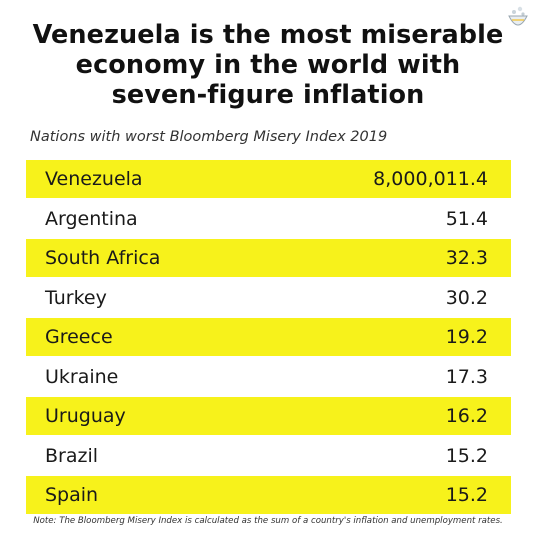  What do you see at coordinates (82, 376) in the screenshot?
I see `country-name: Ukraine` at bounding box center [82, 376].